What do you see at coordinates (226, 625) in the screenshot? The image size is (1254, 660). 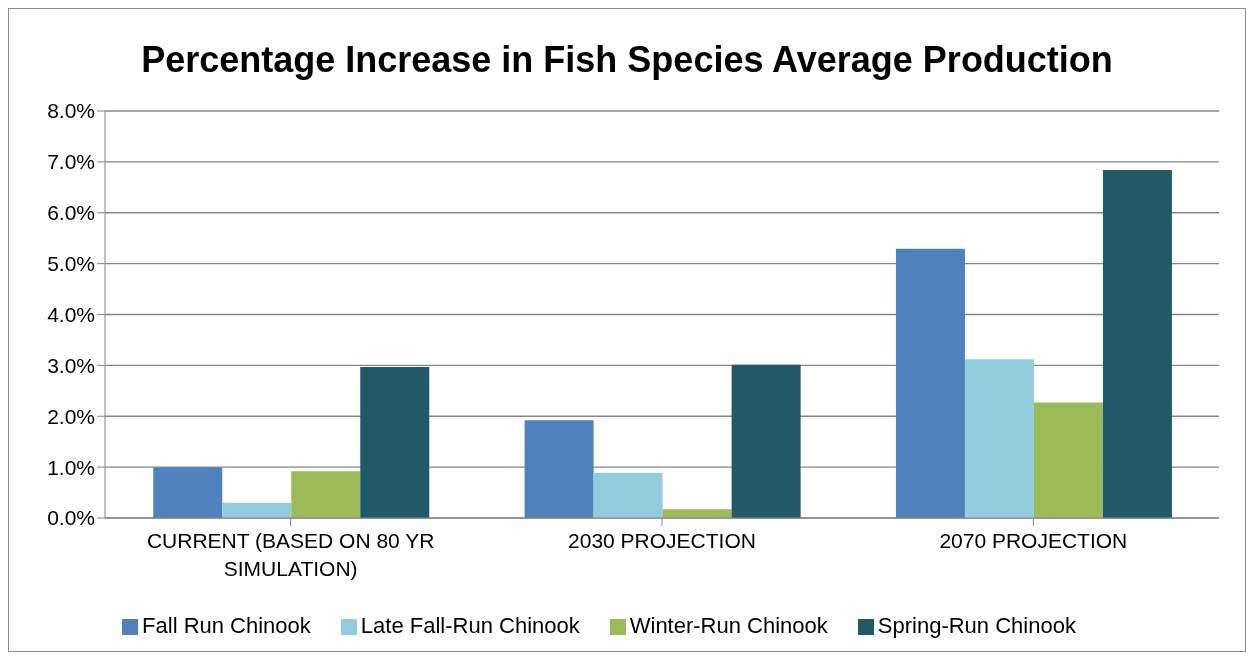 I see `legend-label: Fall Run Chinook` at bounding box center [226, 625].